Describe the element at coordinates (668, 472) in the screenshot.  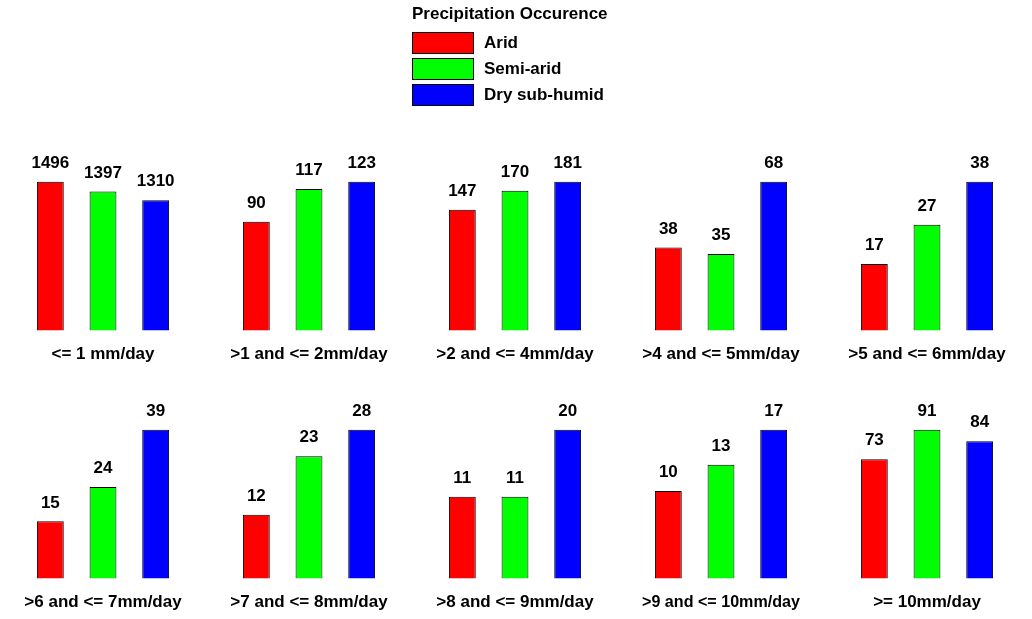
I see `data-label: 10` at that location.